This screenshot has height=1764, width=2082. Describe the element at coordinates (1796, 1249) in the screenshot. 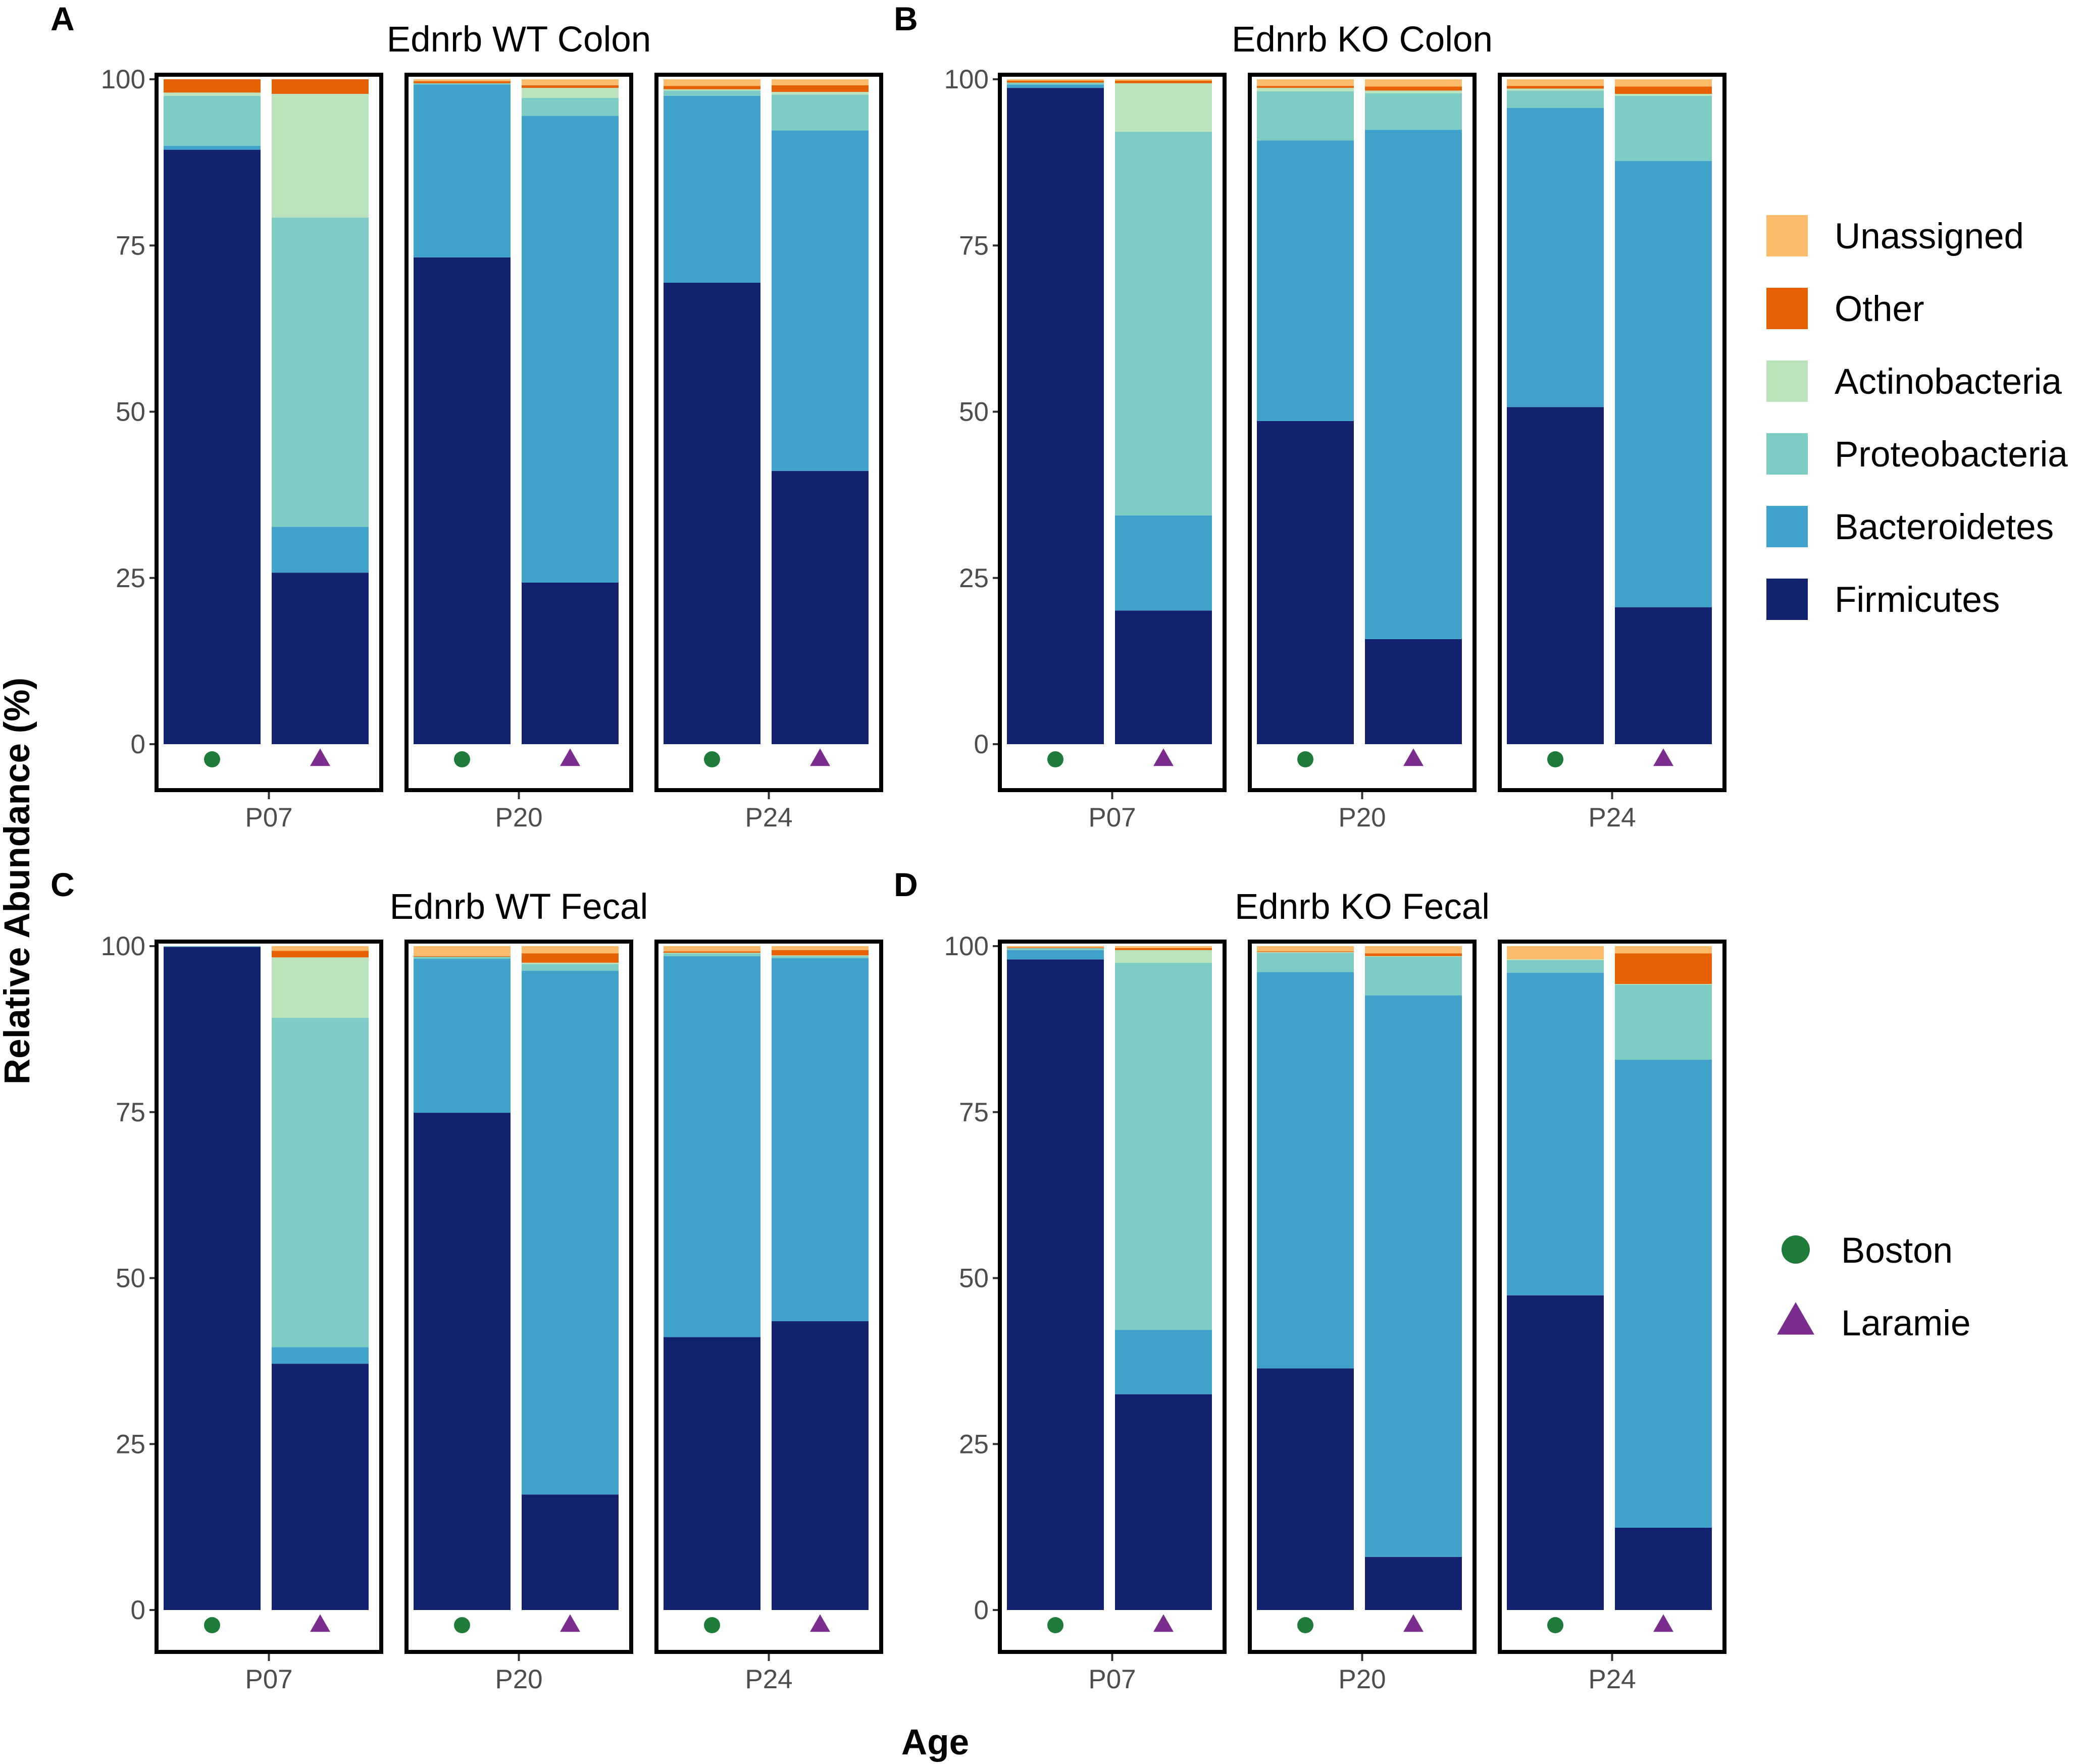

I see `legend-marker-boston` at that location.